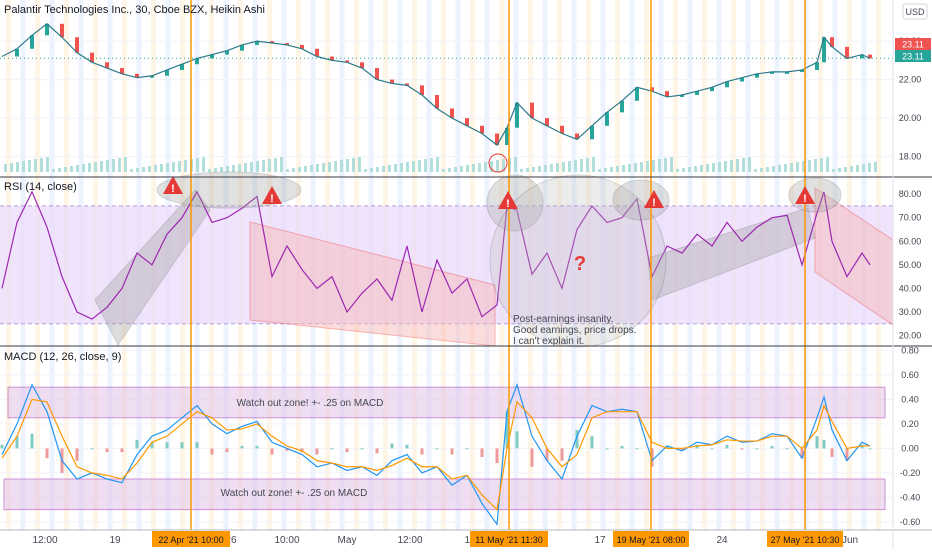  I want to click on currency-button: USD, so click(915, 11).